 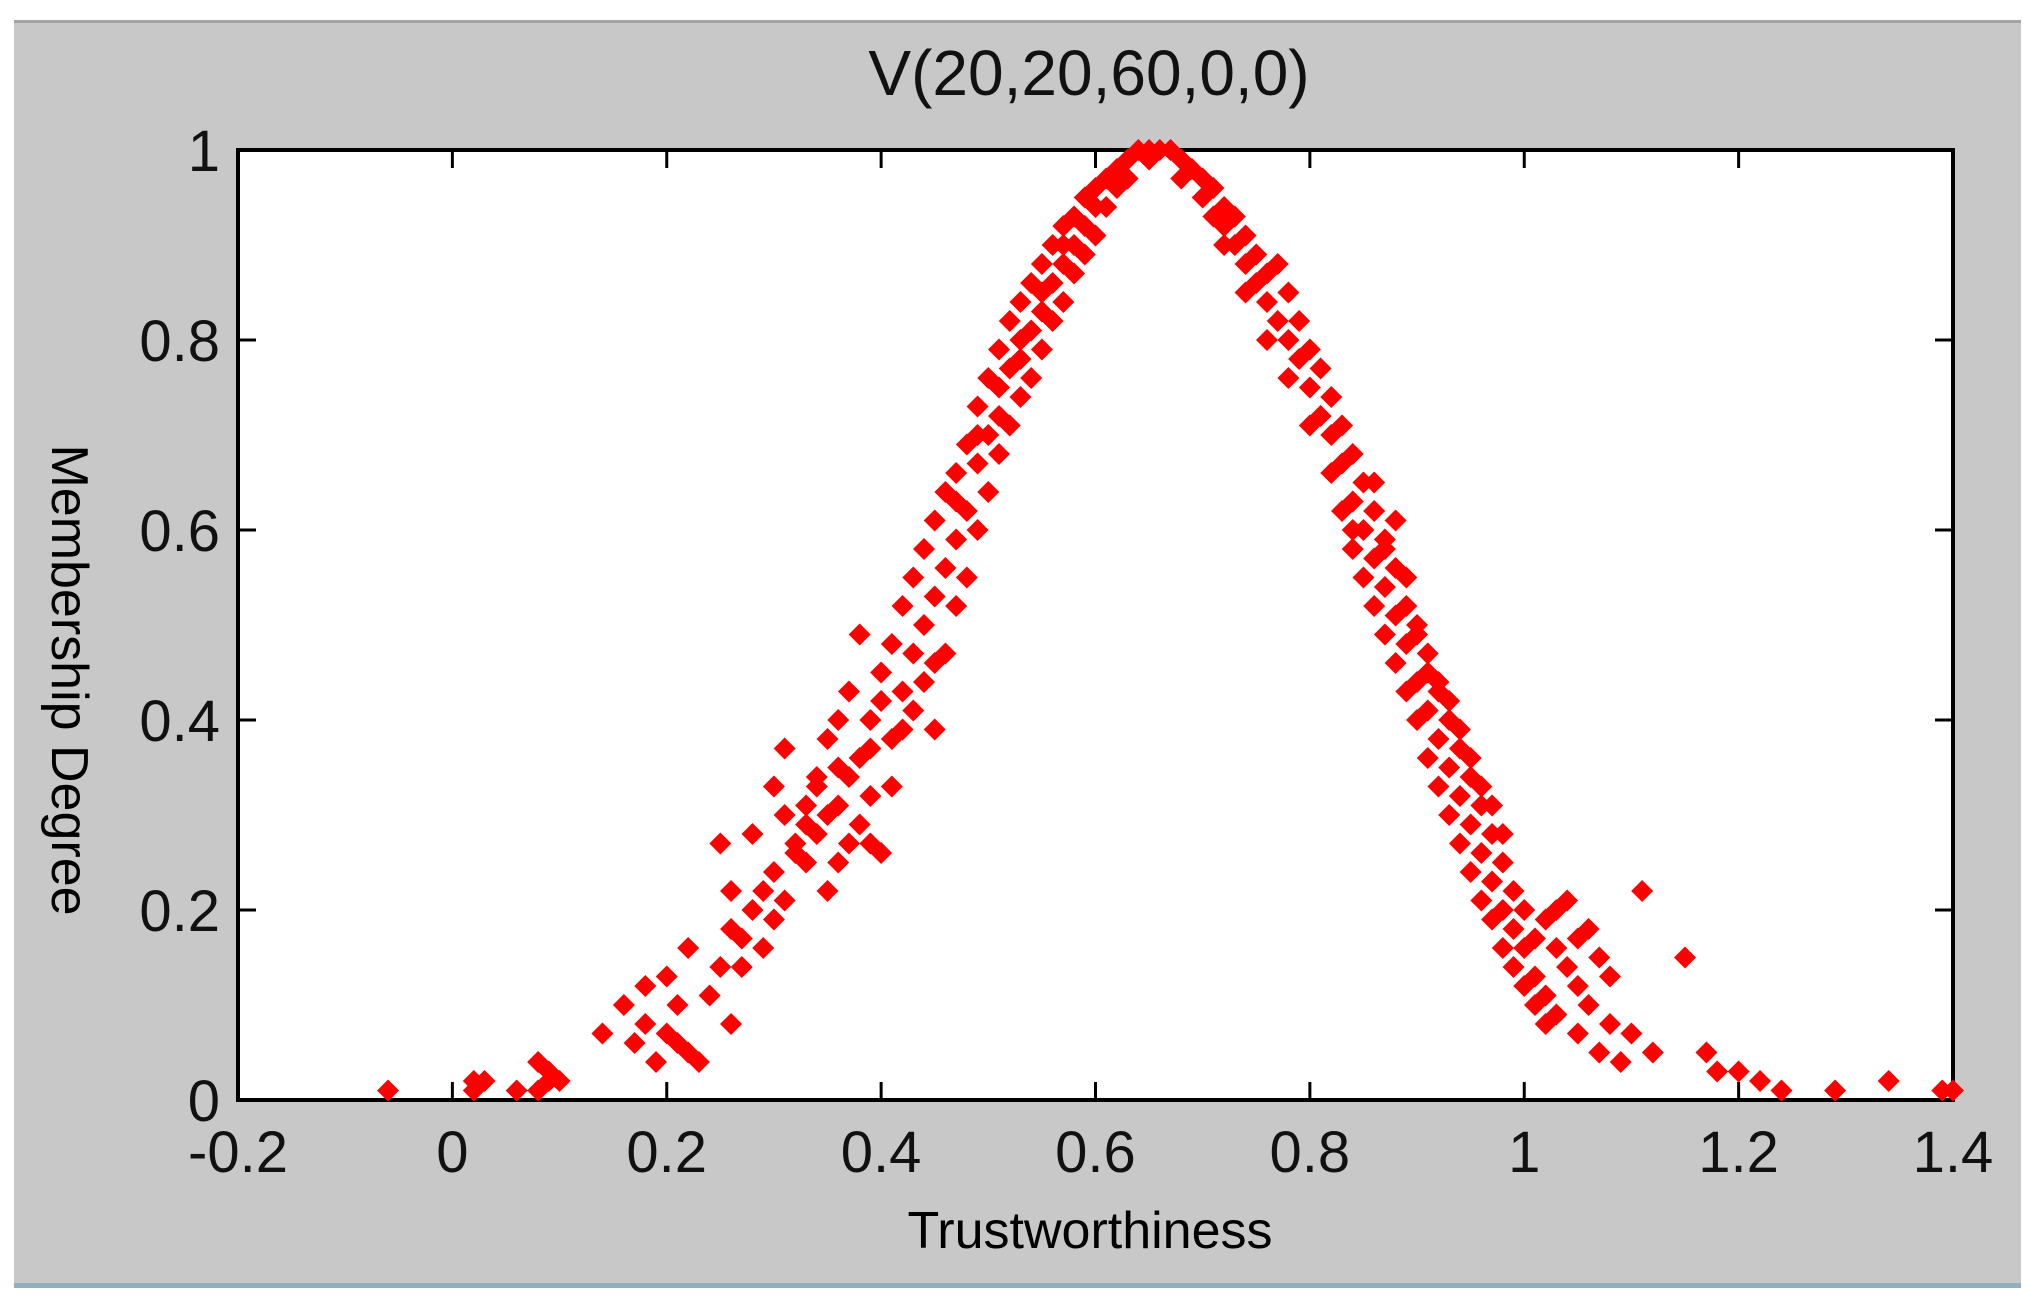 What do you see at coordinates (1953, 1152) in the screenshot?
I see `x-tick-label: 1.4` at bounding box center [1953, 1152].